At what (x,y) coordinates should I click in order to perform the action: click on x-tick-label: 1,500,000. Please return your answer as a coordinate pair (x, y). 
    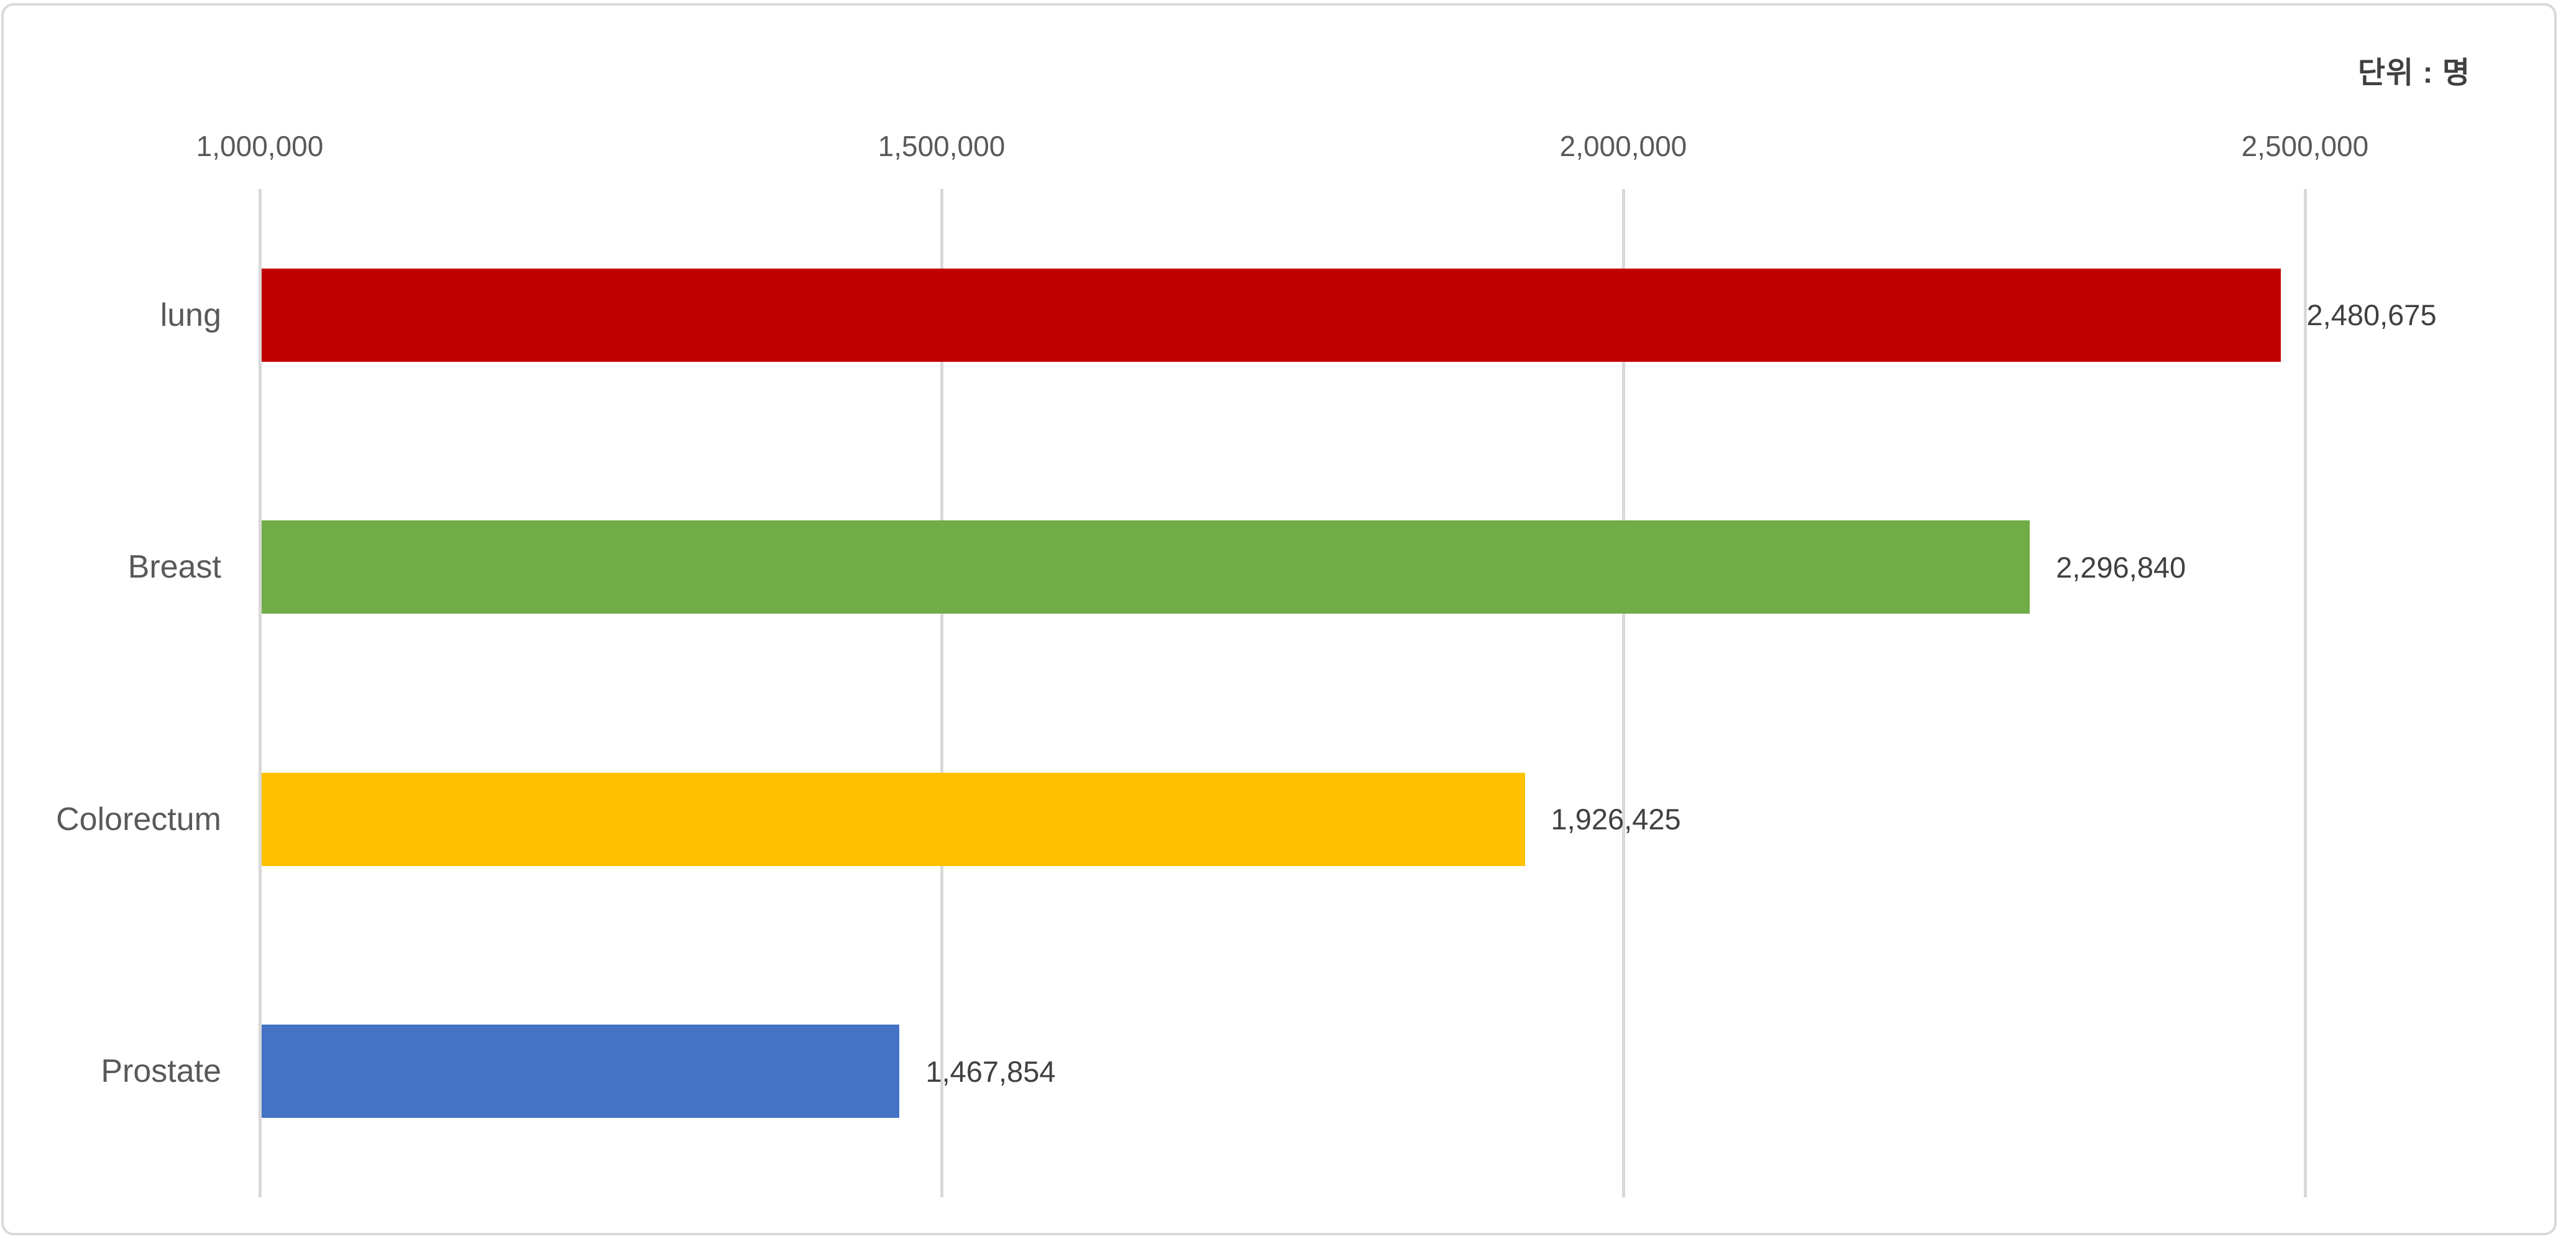
    Looking at the image, I should click on (942, 146).